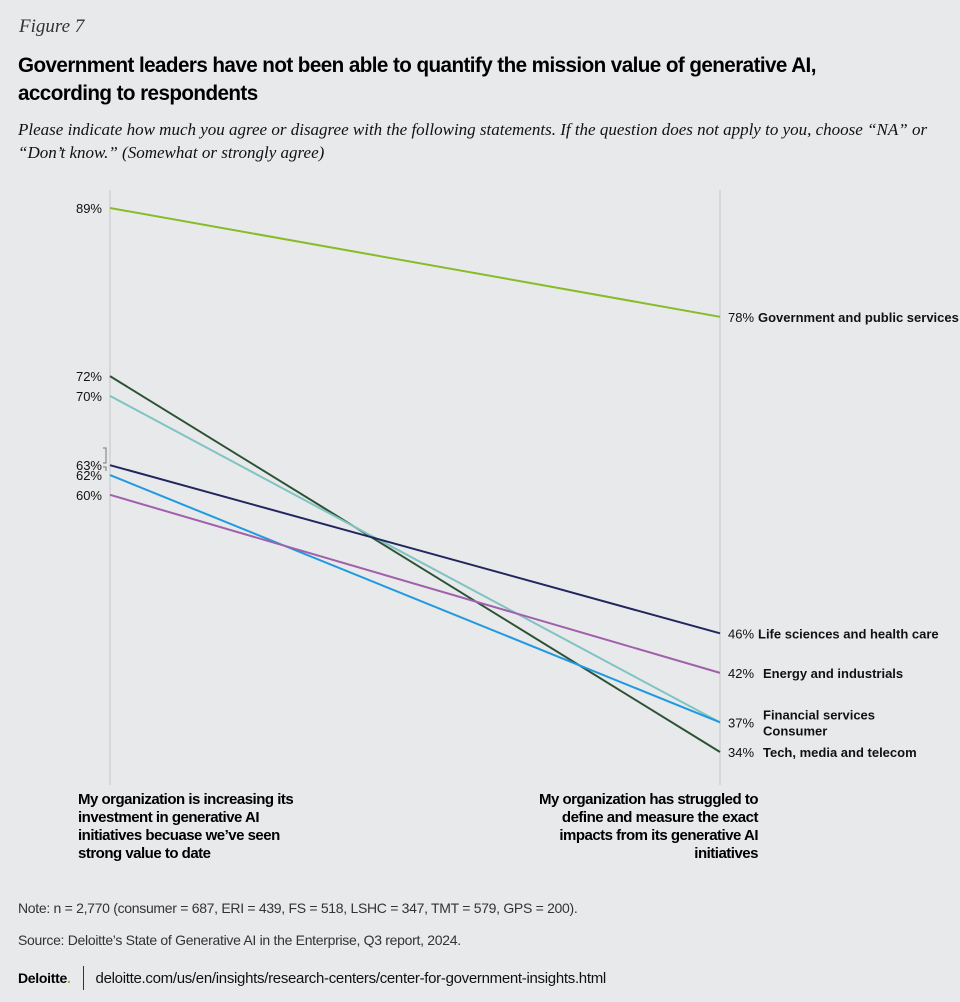 Image resolution: width=960 pixels, height=1002 pixels. I want to click on footer-divider, so click(83, 978).